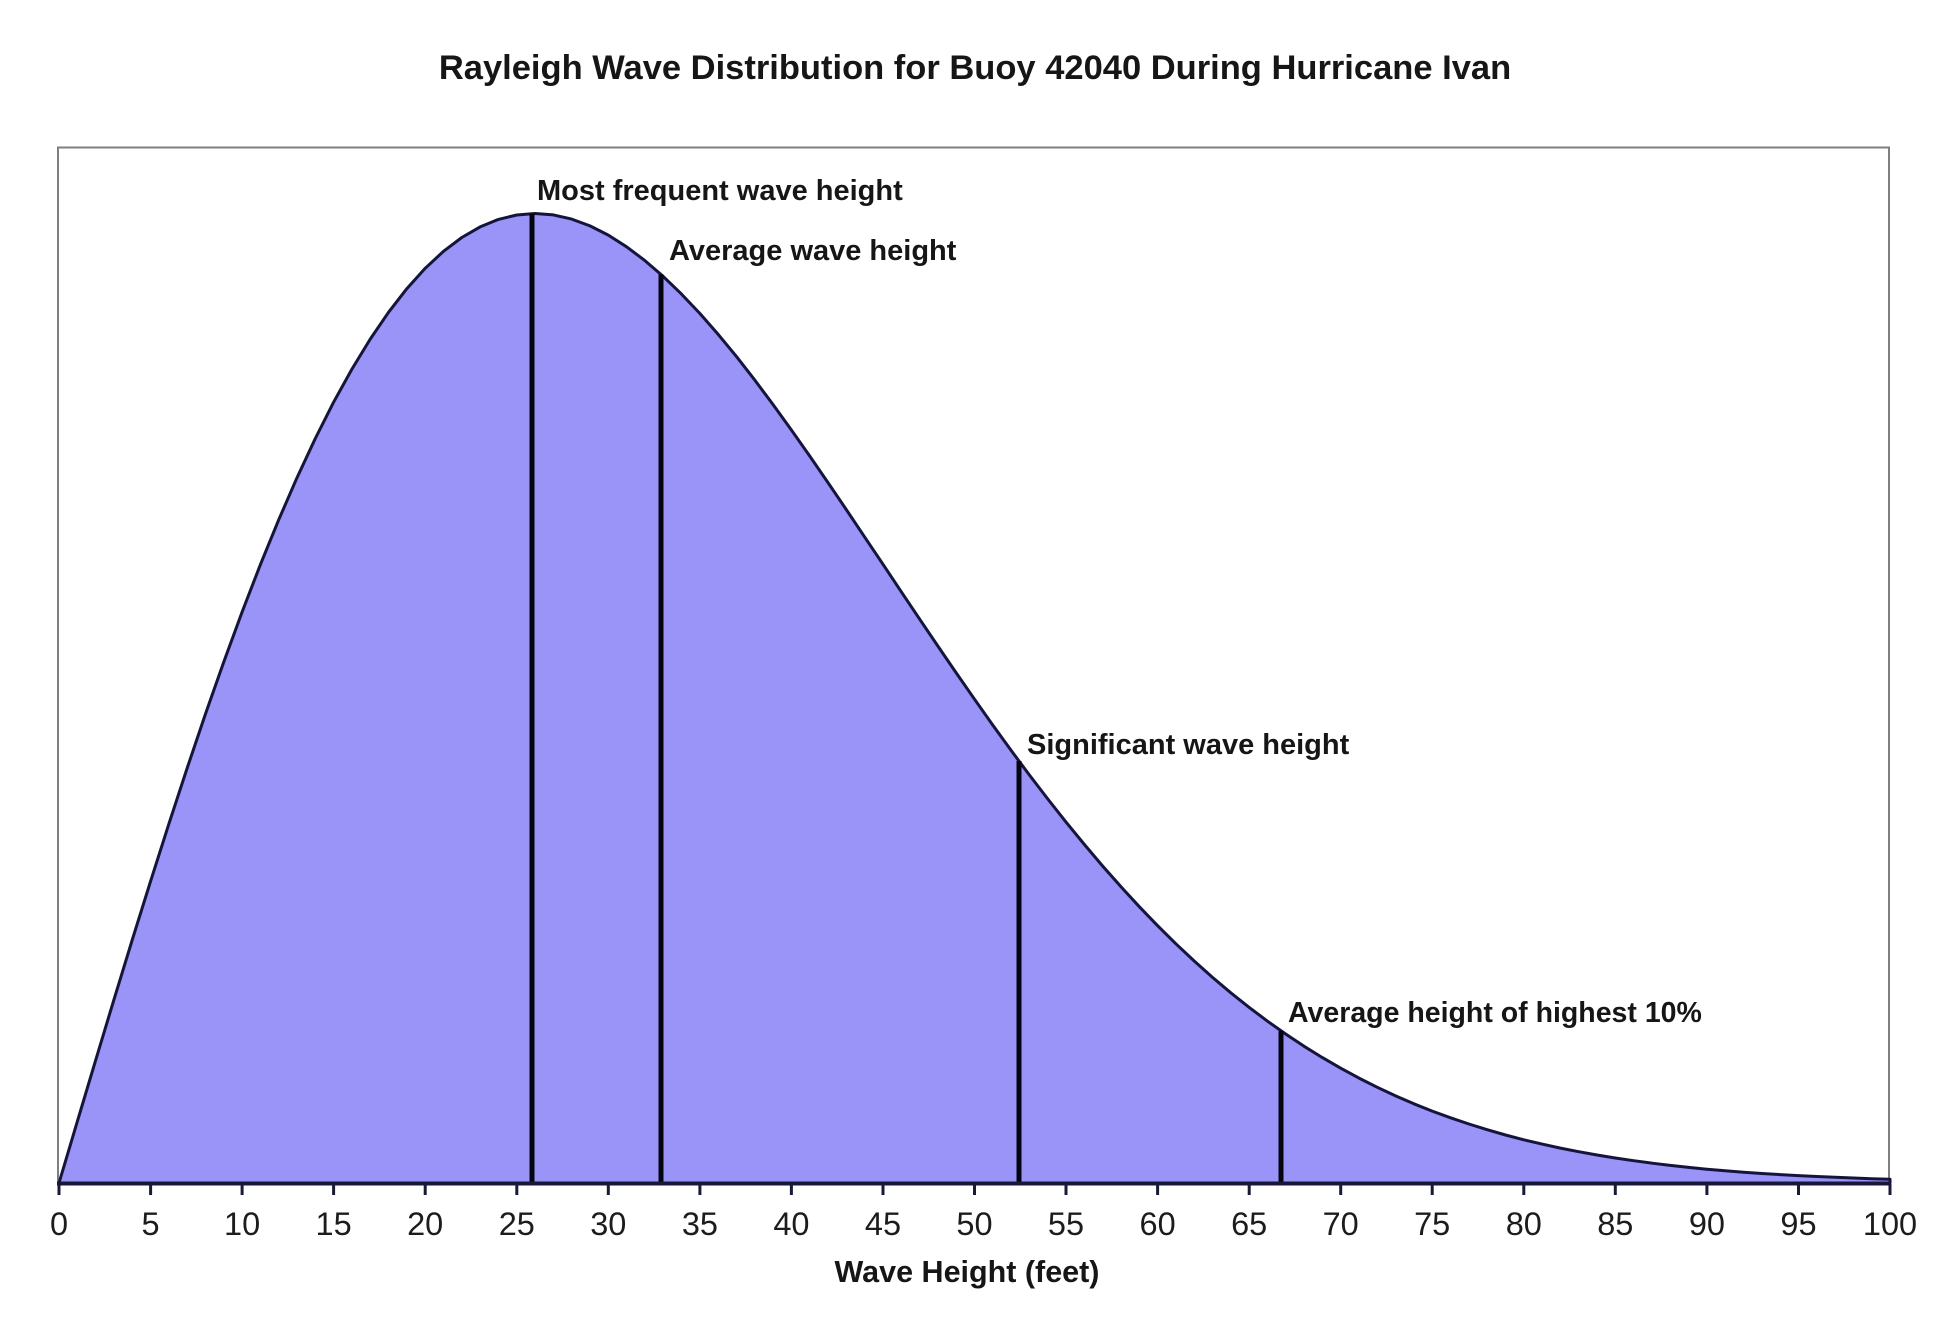  What do you see at coordinates (1158, 1224) in the screenshot?
I see `svg-text: 60` at bounding box center [1158, 1224].